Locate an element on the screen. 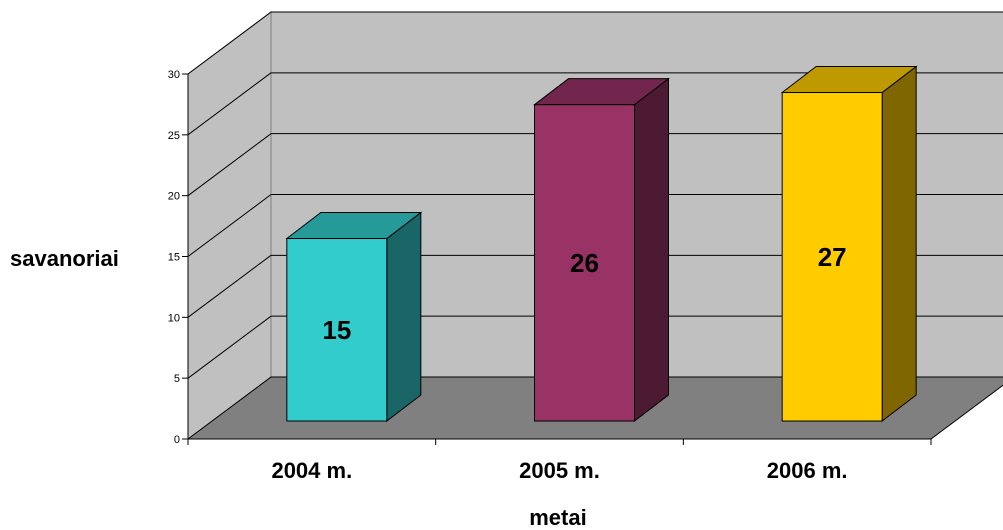 The width and height of the screenshot is (1003, 530). y-tick-label: 0 is located at coordinates (177, 440).